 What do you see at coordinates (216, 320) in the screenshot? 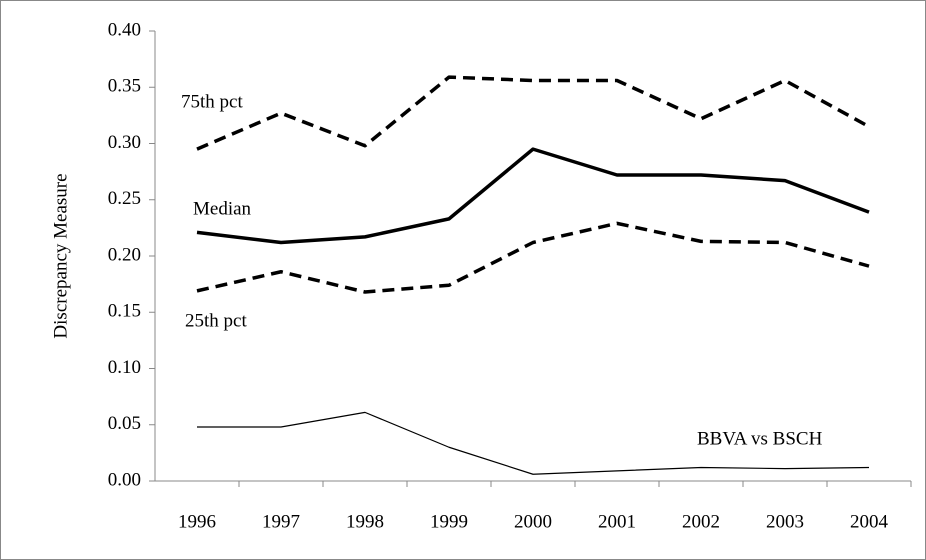
I see `series-label: 25th pct` at bounding box center [216, 320].